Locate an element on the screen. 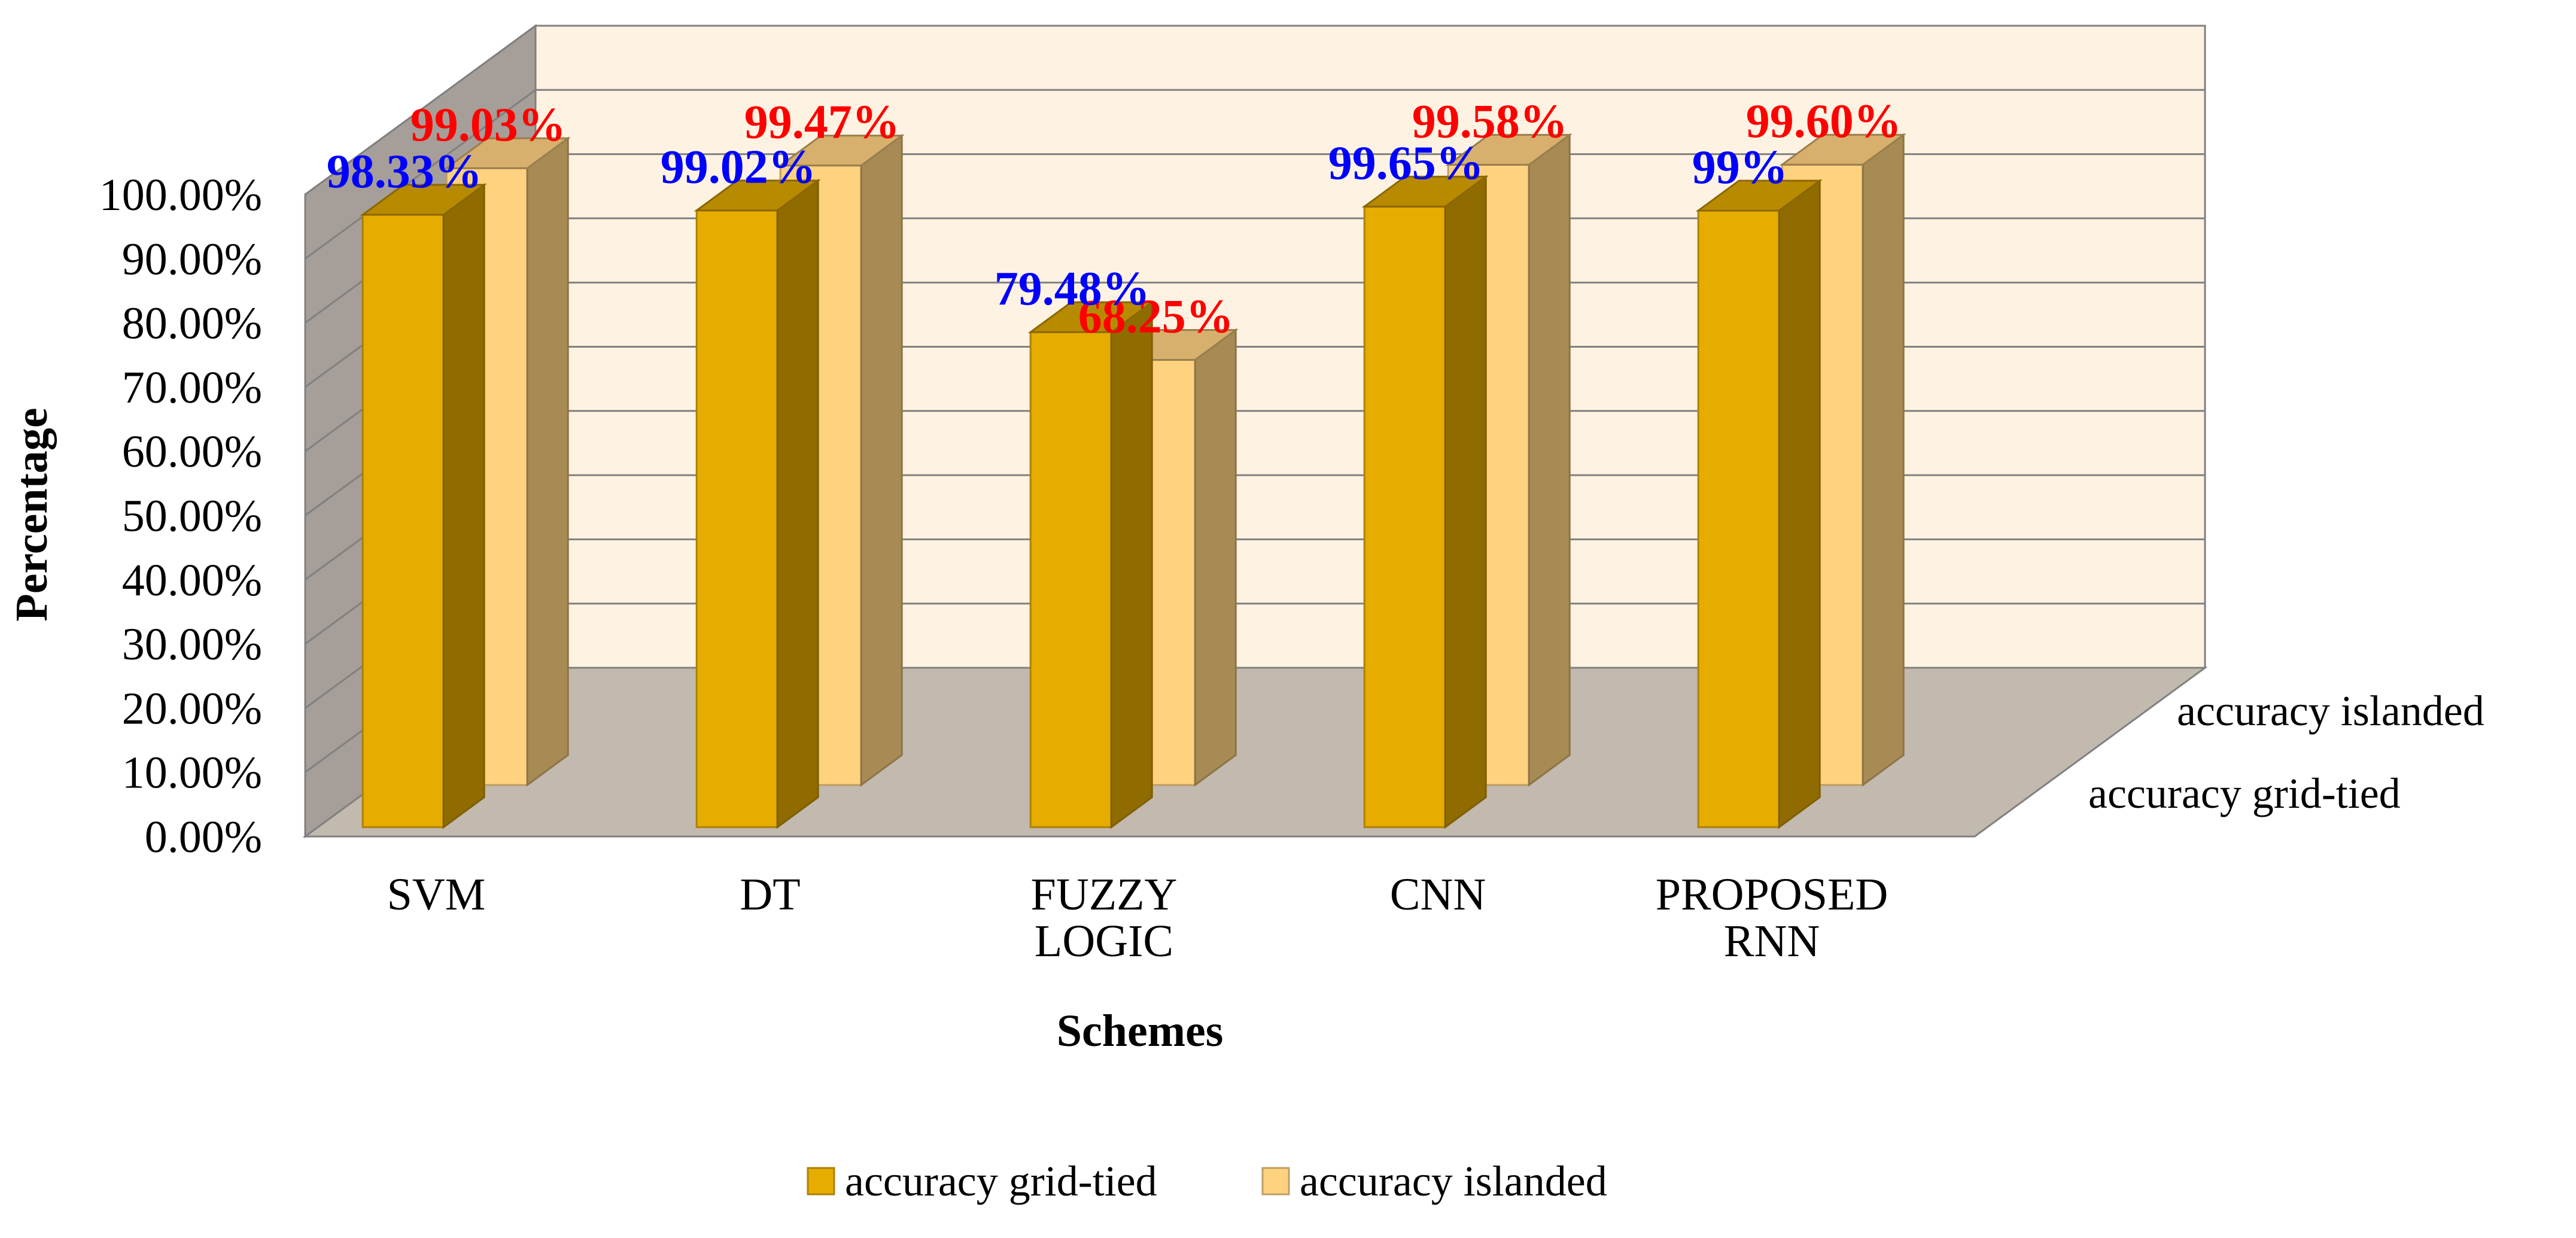  data-label: 99.02% is located at coordinates (738, 168).